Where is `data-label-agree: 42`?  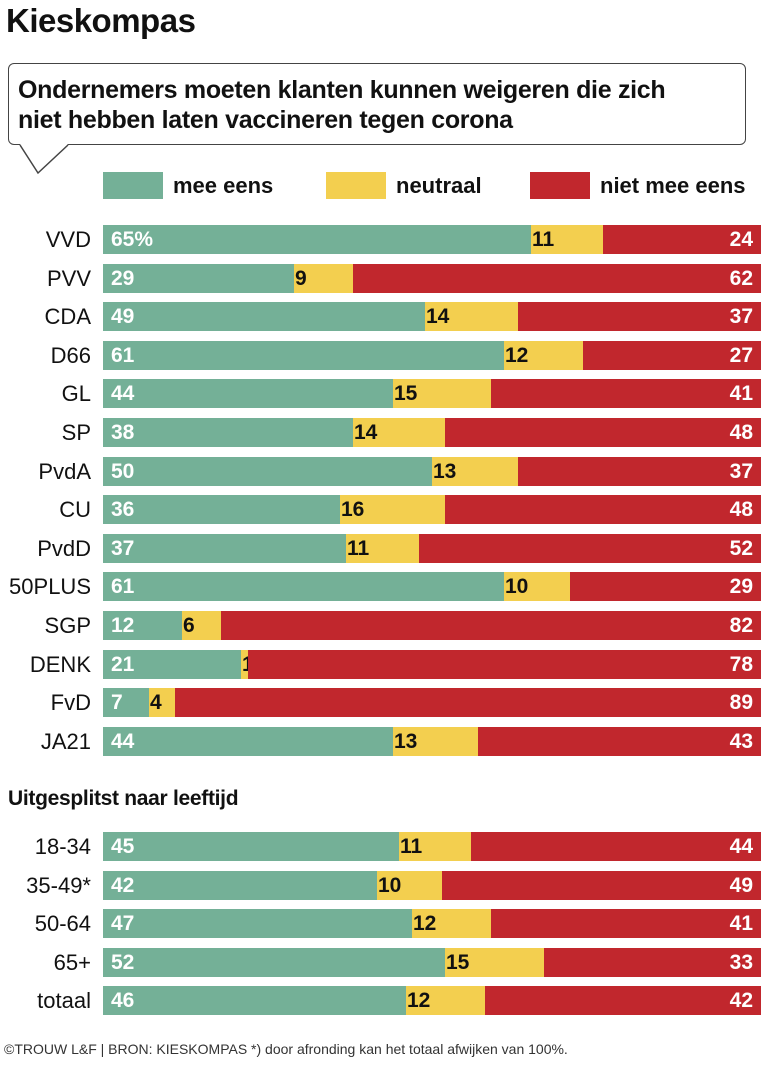
data-label-agree: 42 is located at coordinates (123, 885).